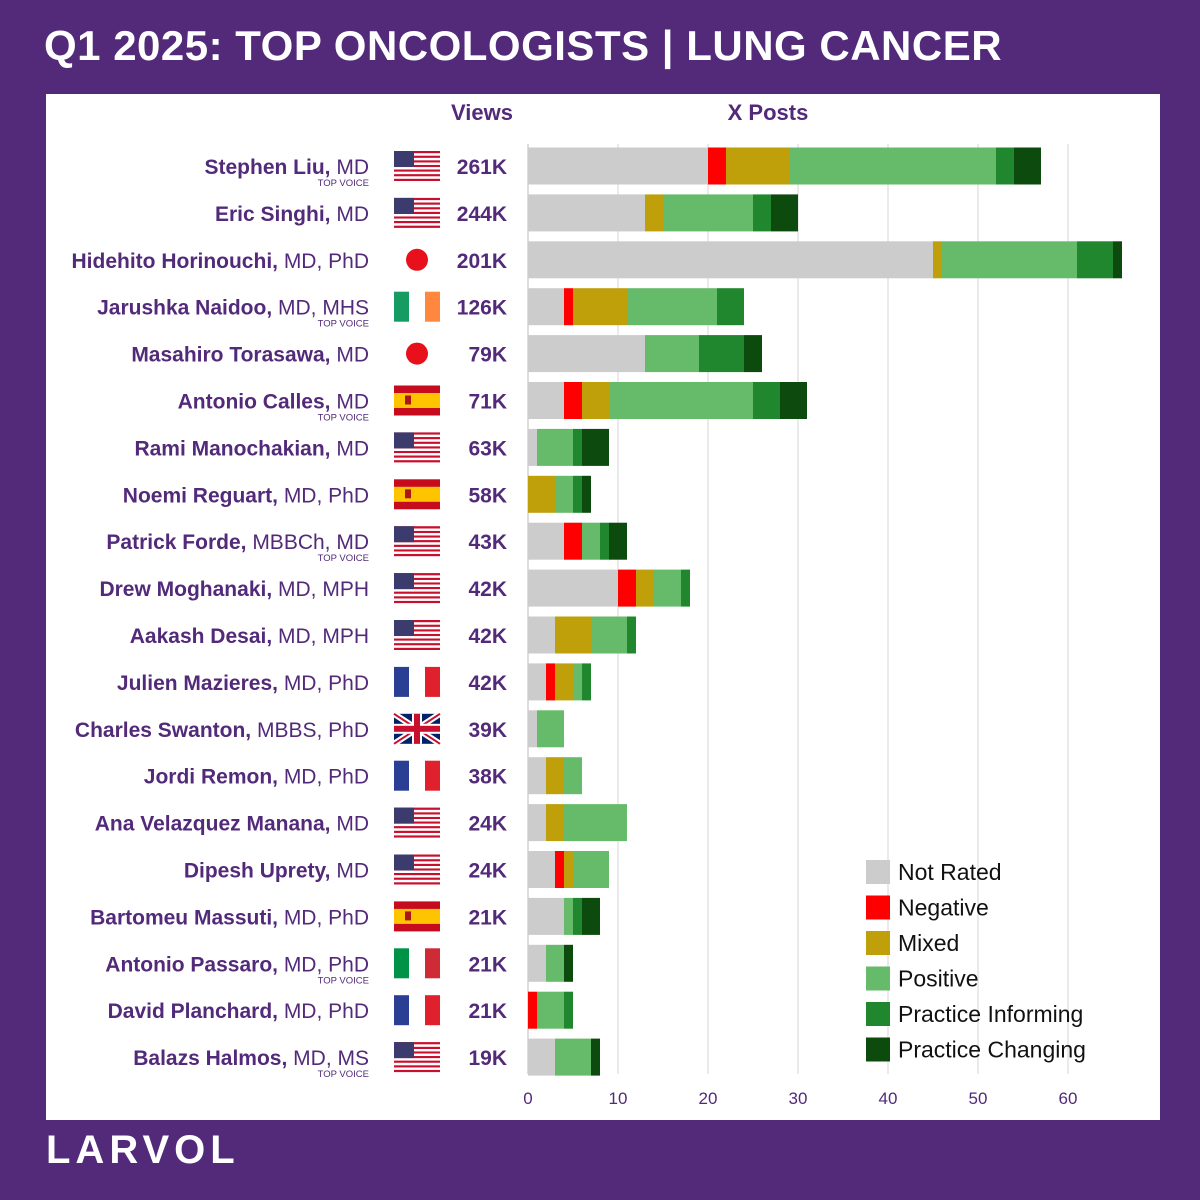  I want to click on brand-logo: LARVOL, so click(143, 1150).